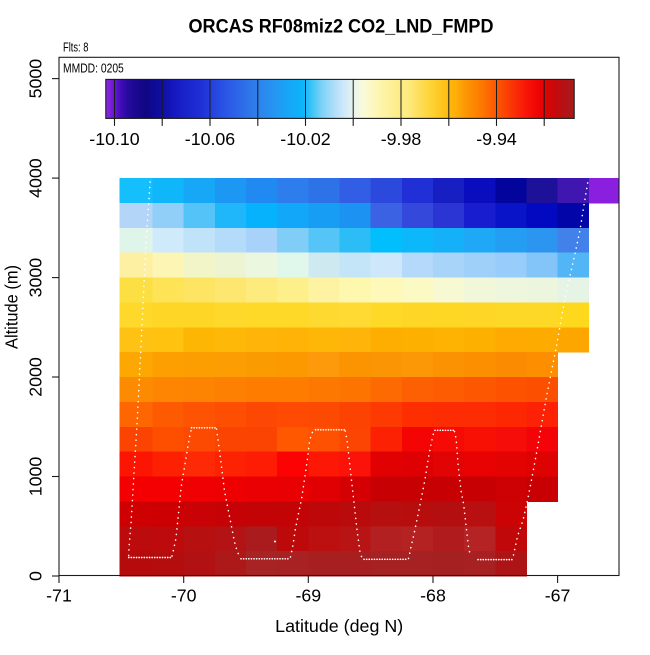 This screenshot has height=655, width=650. Describe the element at coordinates (339, 626) in the screenshot. I see `svg-text: Latitude (deg N)` at that location.